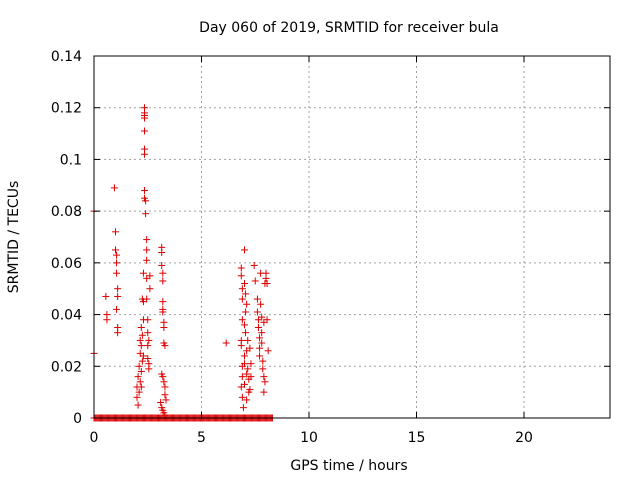 The height and width of the screenshot is (480, 640). I want to click on y-tick-label: 0.1, so click(71, 160).